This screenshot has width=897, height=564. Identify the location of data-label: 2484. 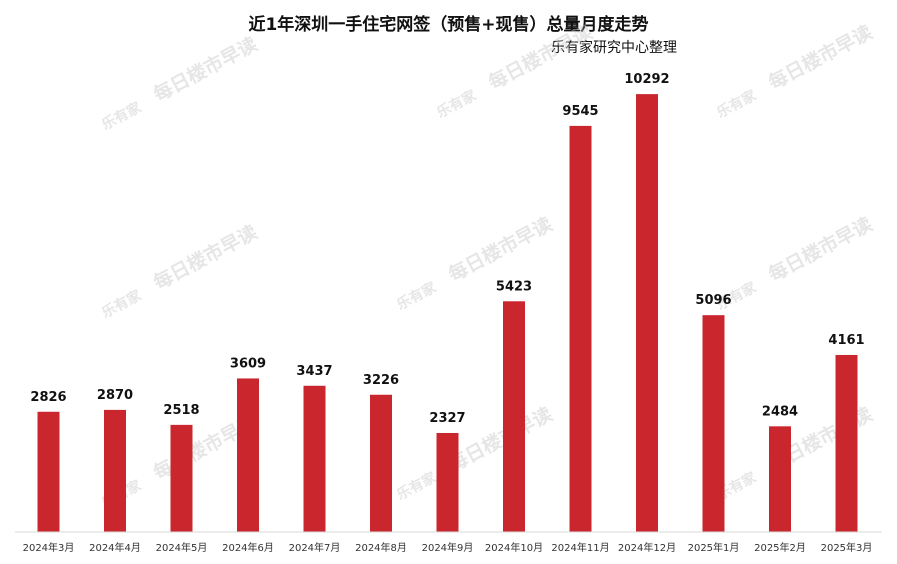
(780, 411).